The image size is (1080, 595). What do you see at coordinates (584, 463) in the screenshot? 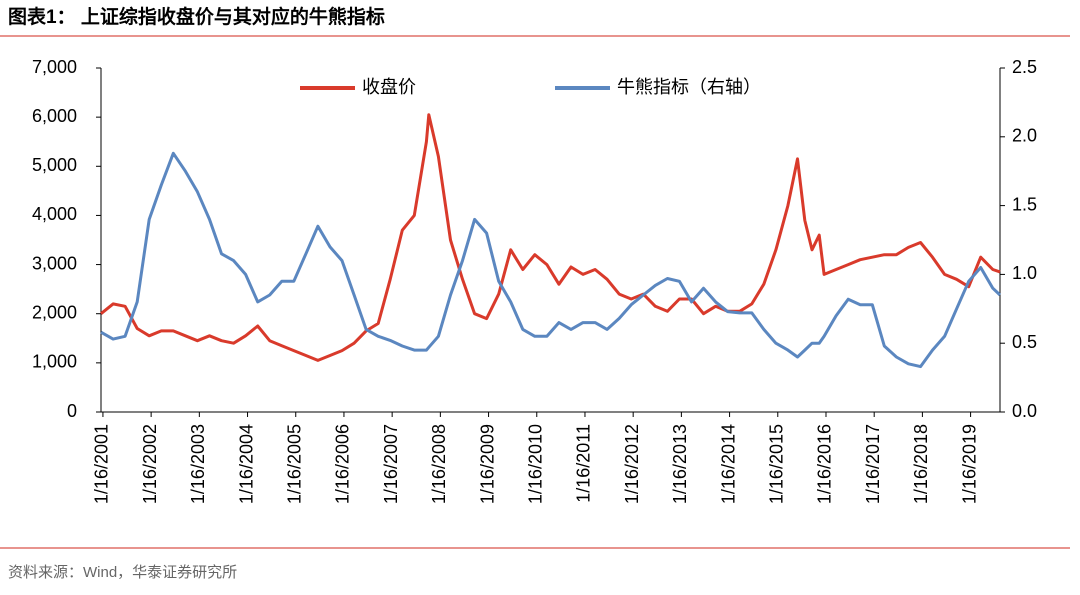
I see `x-tick-label: 1/16/2011` at bounding box center [584, 463].